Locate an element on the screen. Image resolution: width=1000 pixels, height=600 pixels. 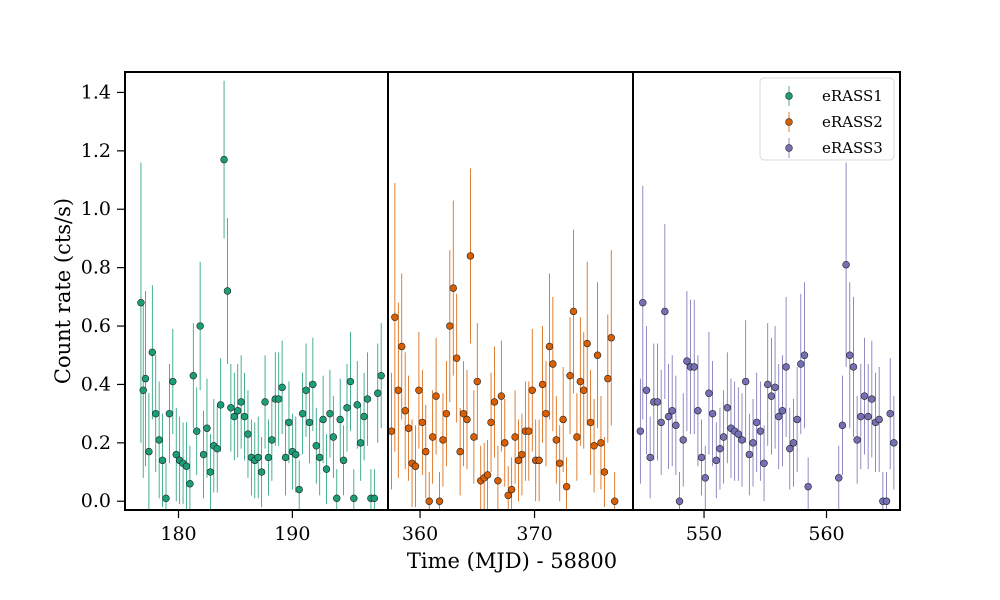
x-axis-label: Time (MJD) - 58800 is located at coordinates (512, 561).